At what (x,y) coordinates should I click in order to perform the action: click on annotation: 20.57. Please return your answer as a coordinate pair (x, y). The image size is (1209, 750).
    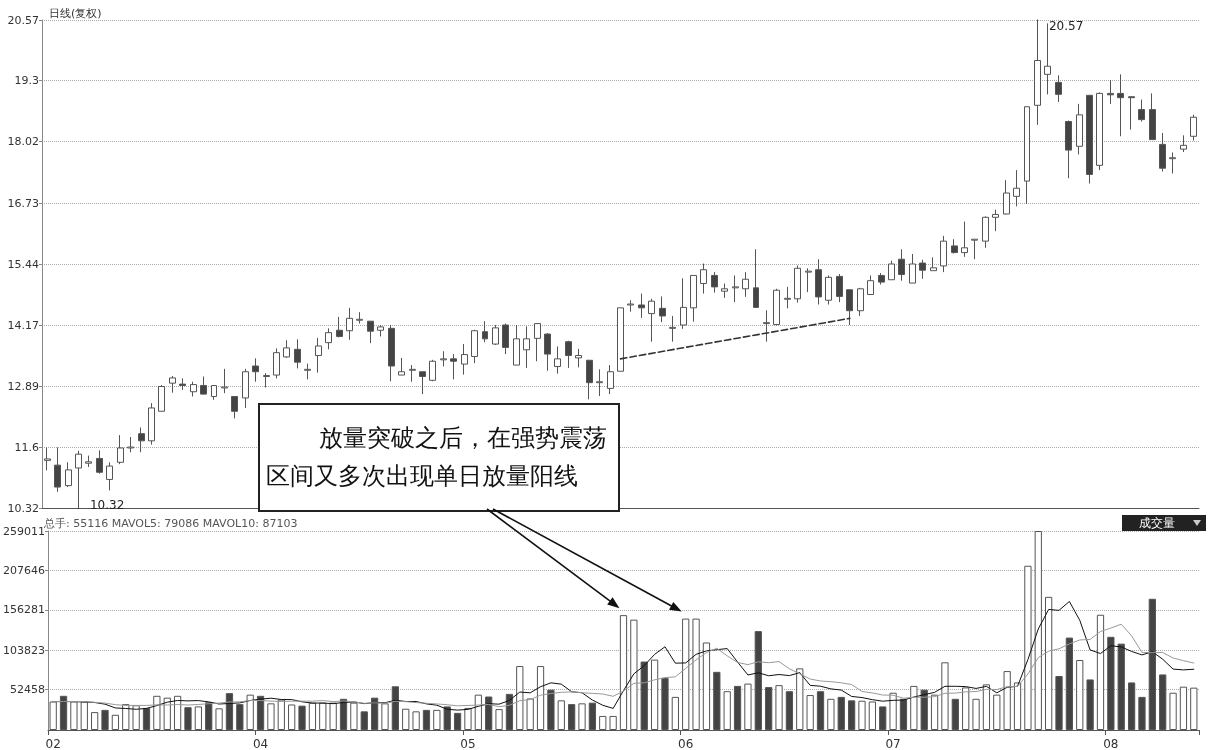
    Looking at the image, I should click on (1066, 26).